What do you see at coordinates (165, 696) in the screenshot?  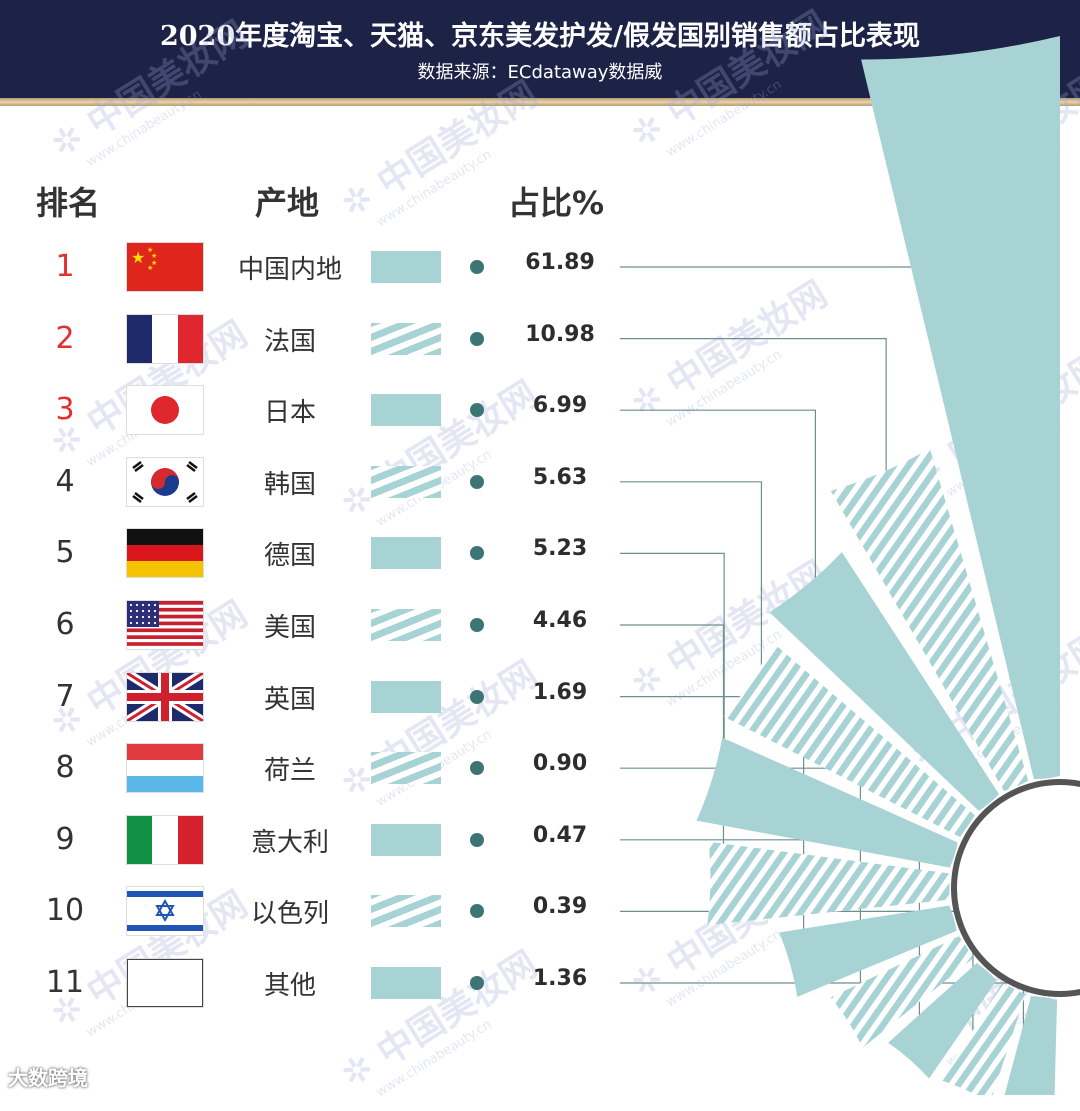 I see `flag-uk-icon` at bounding box center [165, 696].